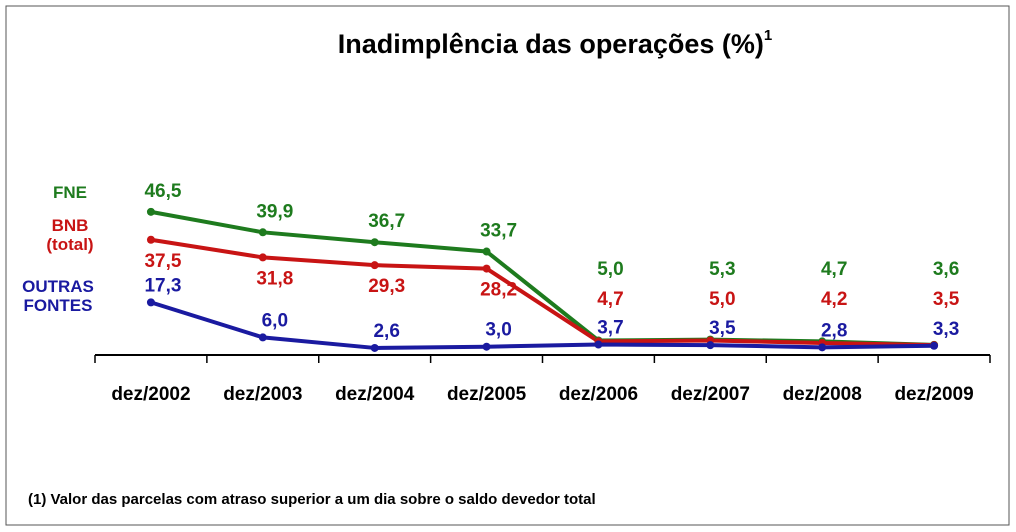  What do you see at coordinates (162, 191) in the screenshot?
I see `data-label: 46,5` at bounding box center [162, 191].